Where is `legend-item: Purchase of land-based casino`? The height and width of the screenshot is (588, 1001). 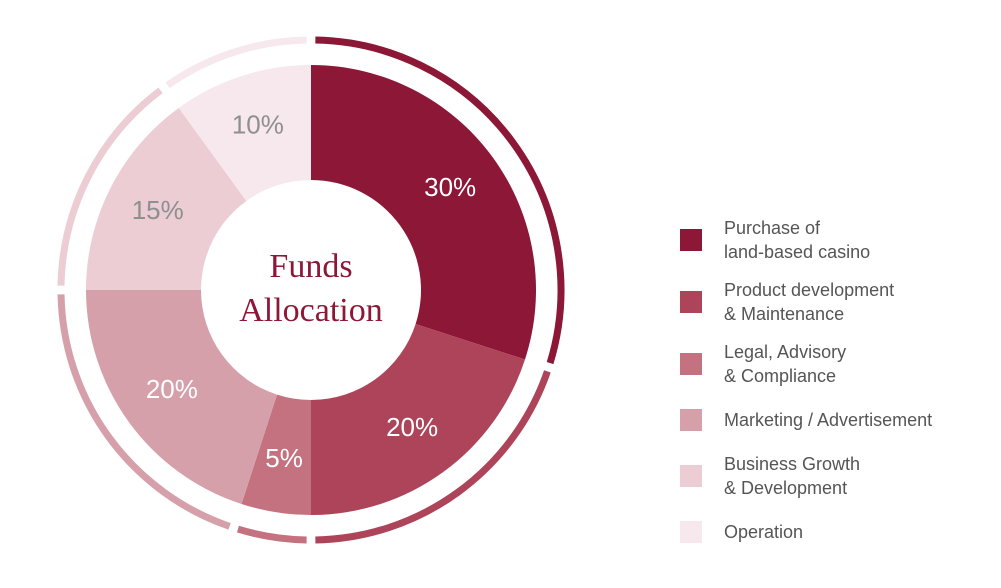
legend-item: Purchase of land-based casino is located at coordinates (806, 240).